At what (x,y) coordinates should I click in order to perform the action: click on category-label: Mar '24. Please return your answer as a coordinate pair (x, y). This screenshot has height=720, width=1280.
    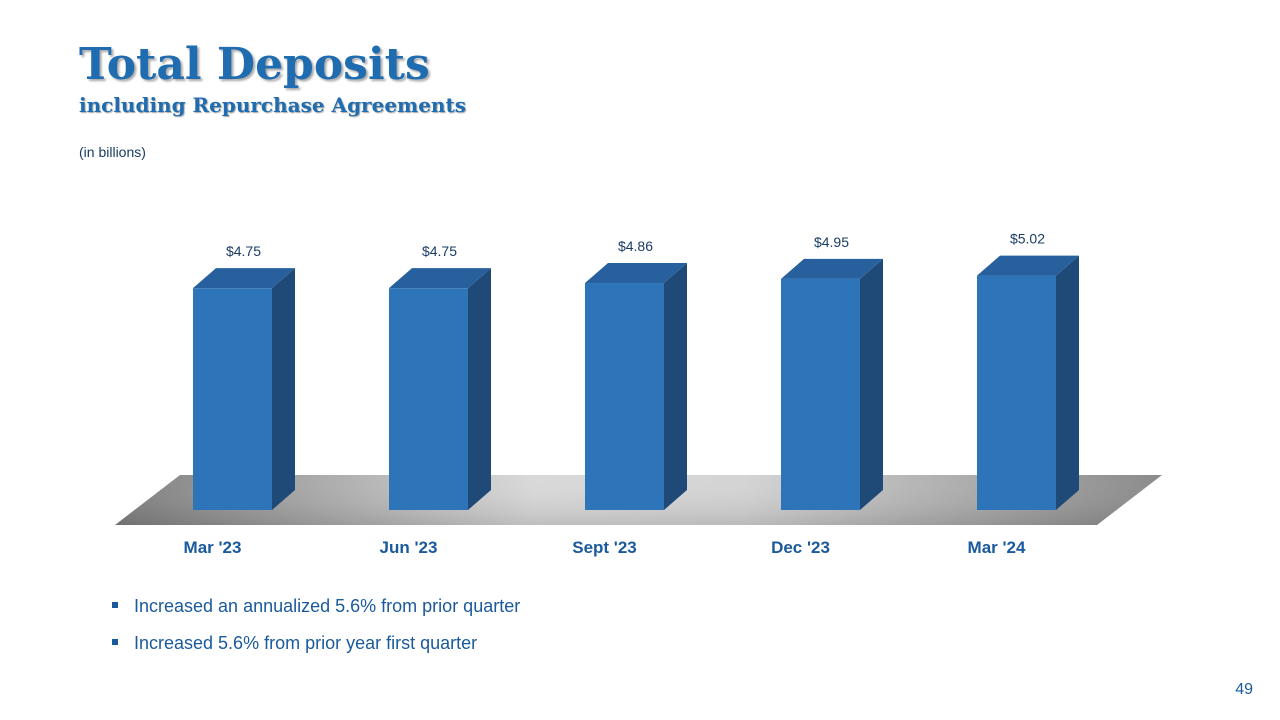
    Looking at the image, I should click on (997, 547).